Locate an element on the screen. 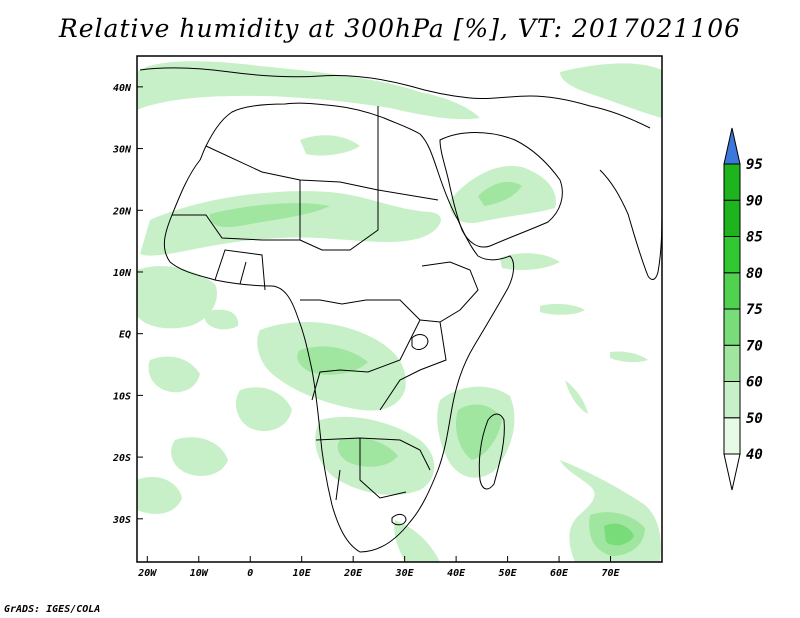 This screenshot has width=800, height=618. colorbar-label: 90 is located at coordinates (754, 201).